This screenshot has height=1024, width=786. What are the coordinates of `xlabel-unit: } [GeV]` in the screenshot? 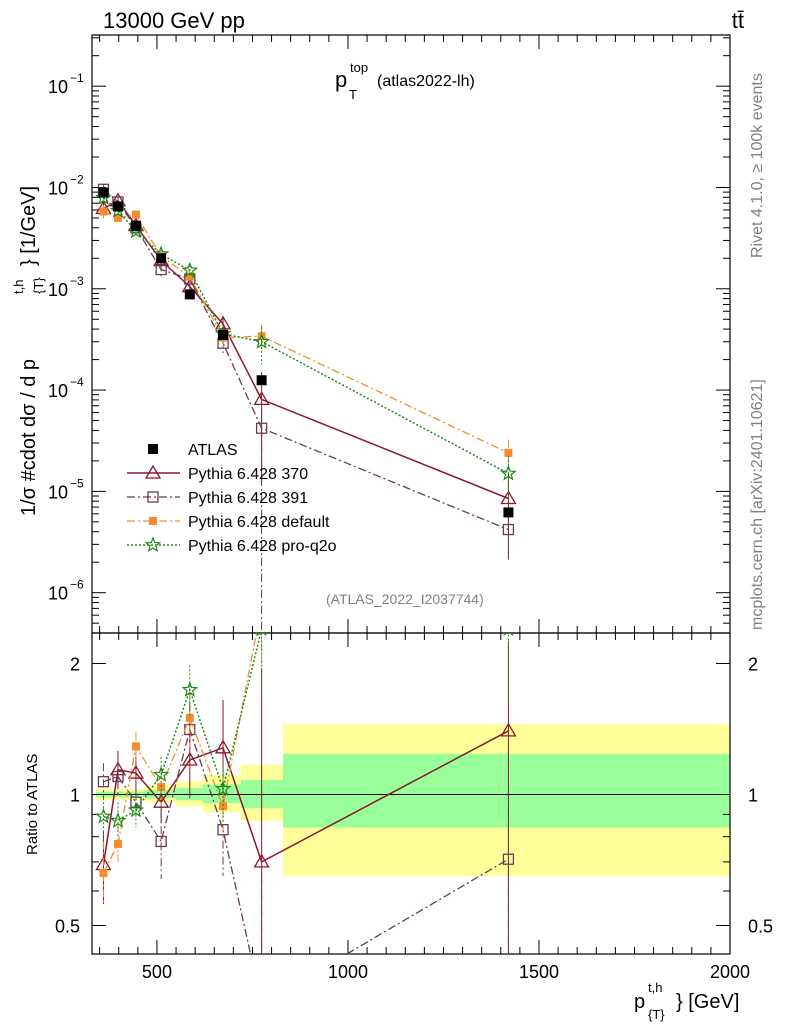 It's located at (707, 1002).